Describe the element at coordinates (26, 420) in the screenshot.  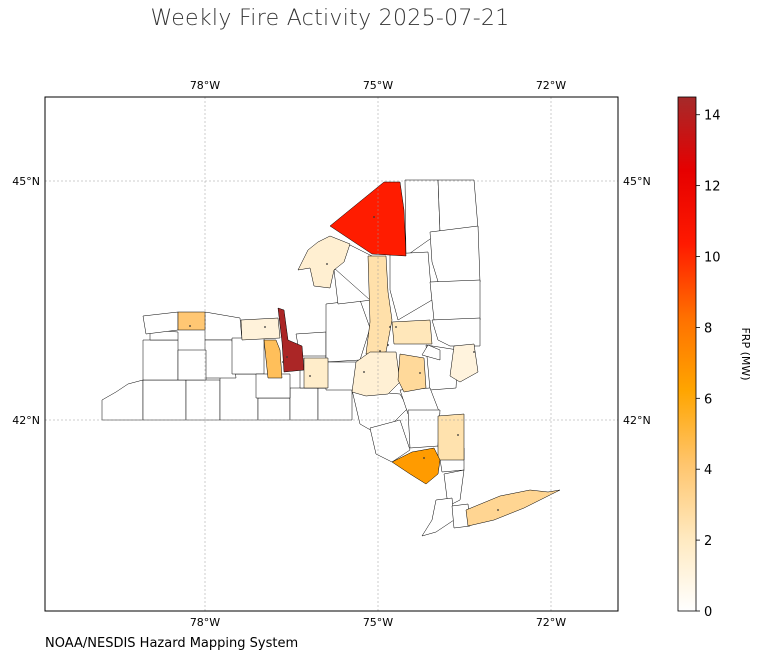
I see `lat-label-left: 42°N` at that location.